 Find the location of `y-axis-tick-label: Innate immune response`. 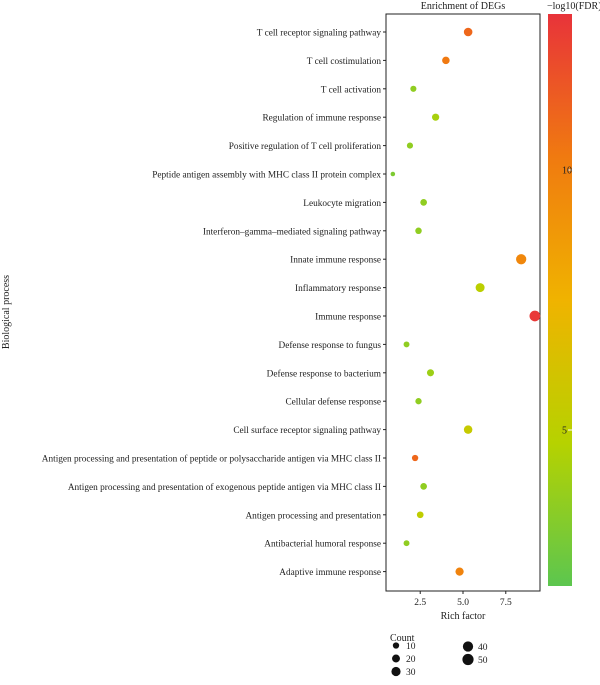

y-axis-tick-label: Innate immune response is located at coordinates (335, 261).